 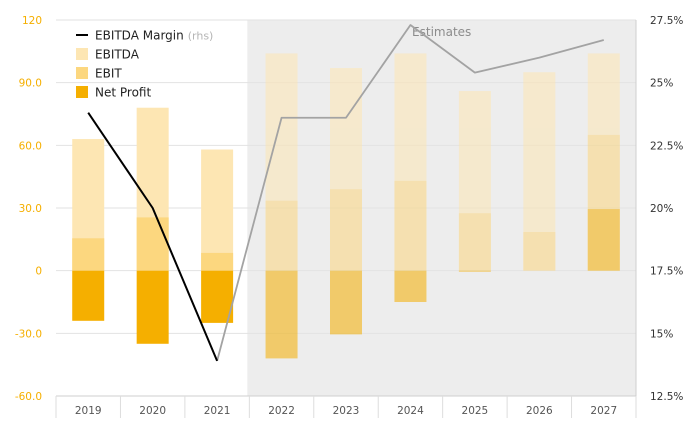 What do you see at coordinates (539, 411) in the screenshot?
I see `x-tick-label: 2026` at bounding box center [539, 411].